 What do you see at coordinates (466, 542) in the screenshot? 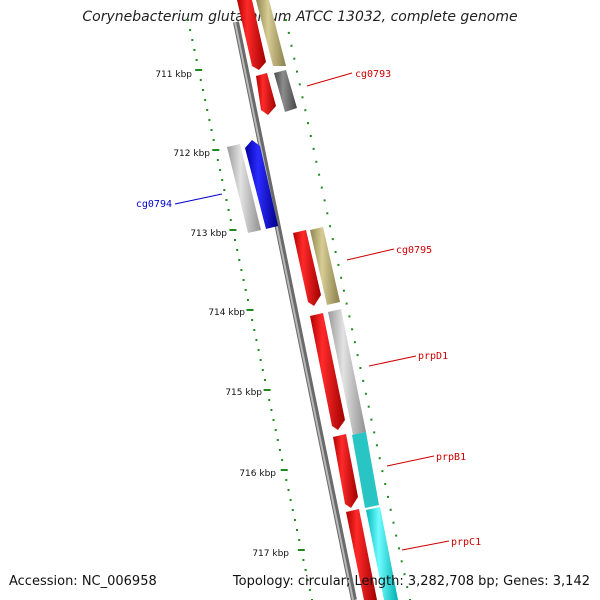
I see `gene-label-prpC1: prpC1` at bounding box center [466, 542].